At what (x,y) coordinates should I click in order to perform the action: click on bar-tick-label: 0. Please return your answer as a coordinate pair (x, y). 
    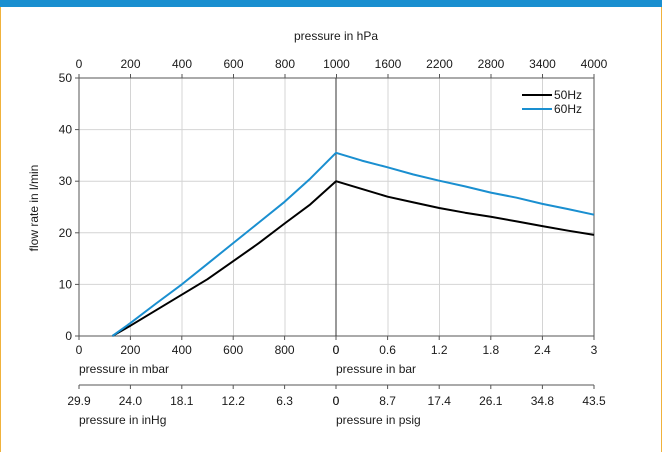
    Looking at the image, I should click on (336, 350).